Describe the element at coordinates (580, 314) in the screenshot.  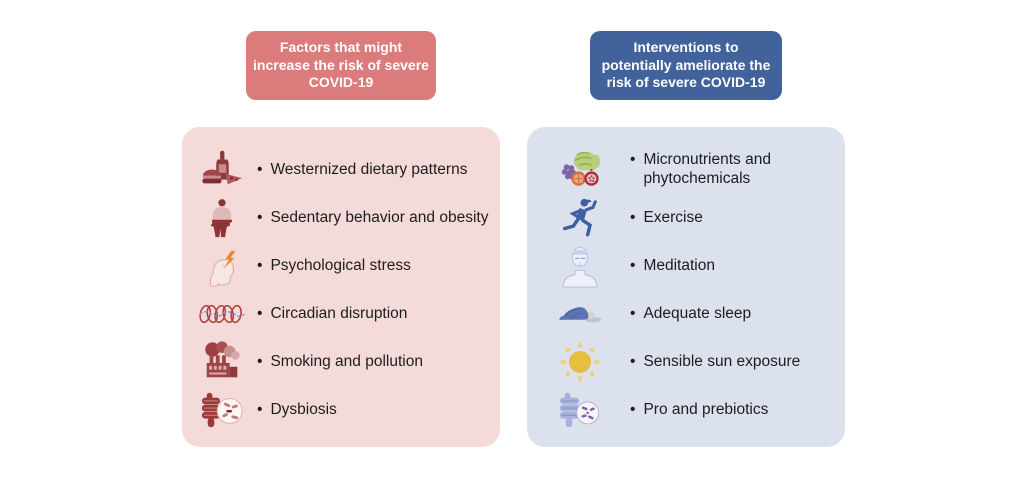
I see `sleeping-person-icon` at that location.